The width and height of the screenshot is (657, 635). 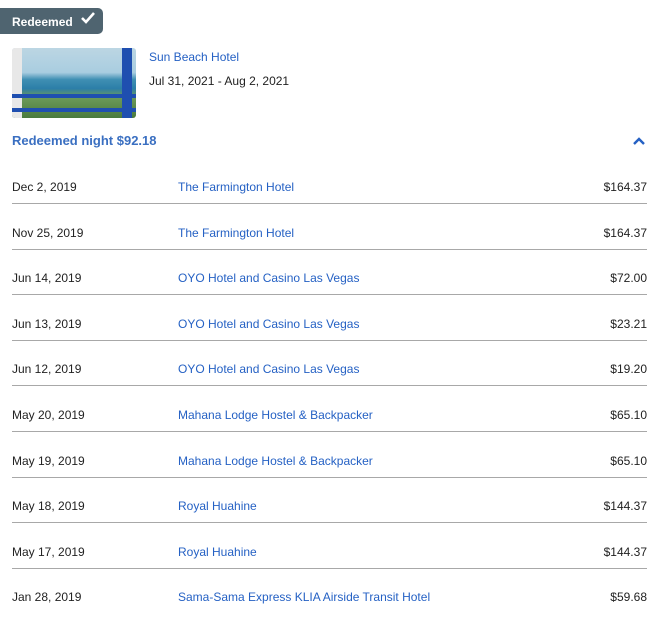 What do you see at coordinates (44, 187) in the screenshot?
I see `row-date: Dec 2, 2019` at bounding box center [44, 187].